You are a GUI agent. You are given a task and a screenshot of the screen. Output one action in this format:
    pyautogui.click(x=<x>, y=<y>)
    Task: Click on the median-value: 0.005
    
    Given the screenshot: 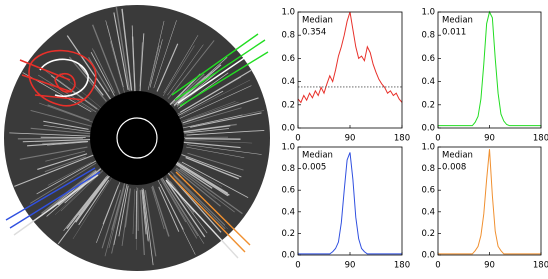 What is the action you would take?
    pyautogui.click(x=314, y=168)
    